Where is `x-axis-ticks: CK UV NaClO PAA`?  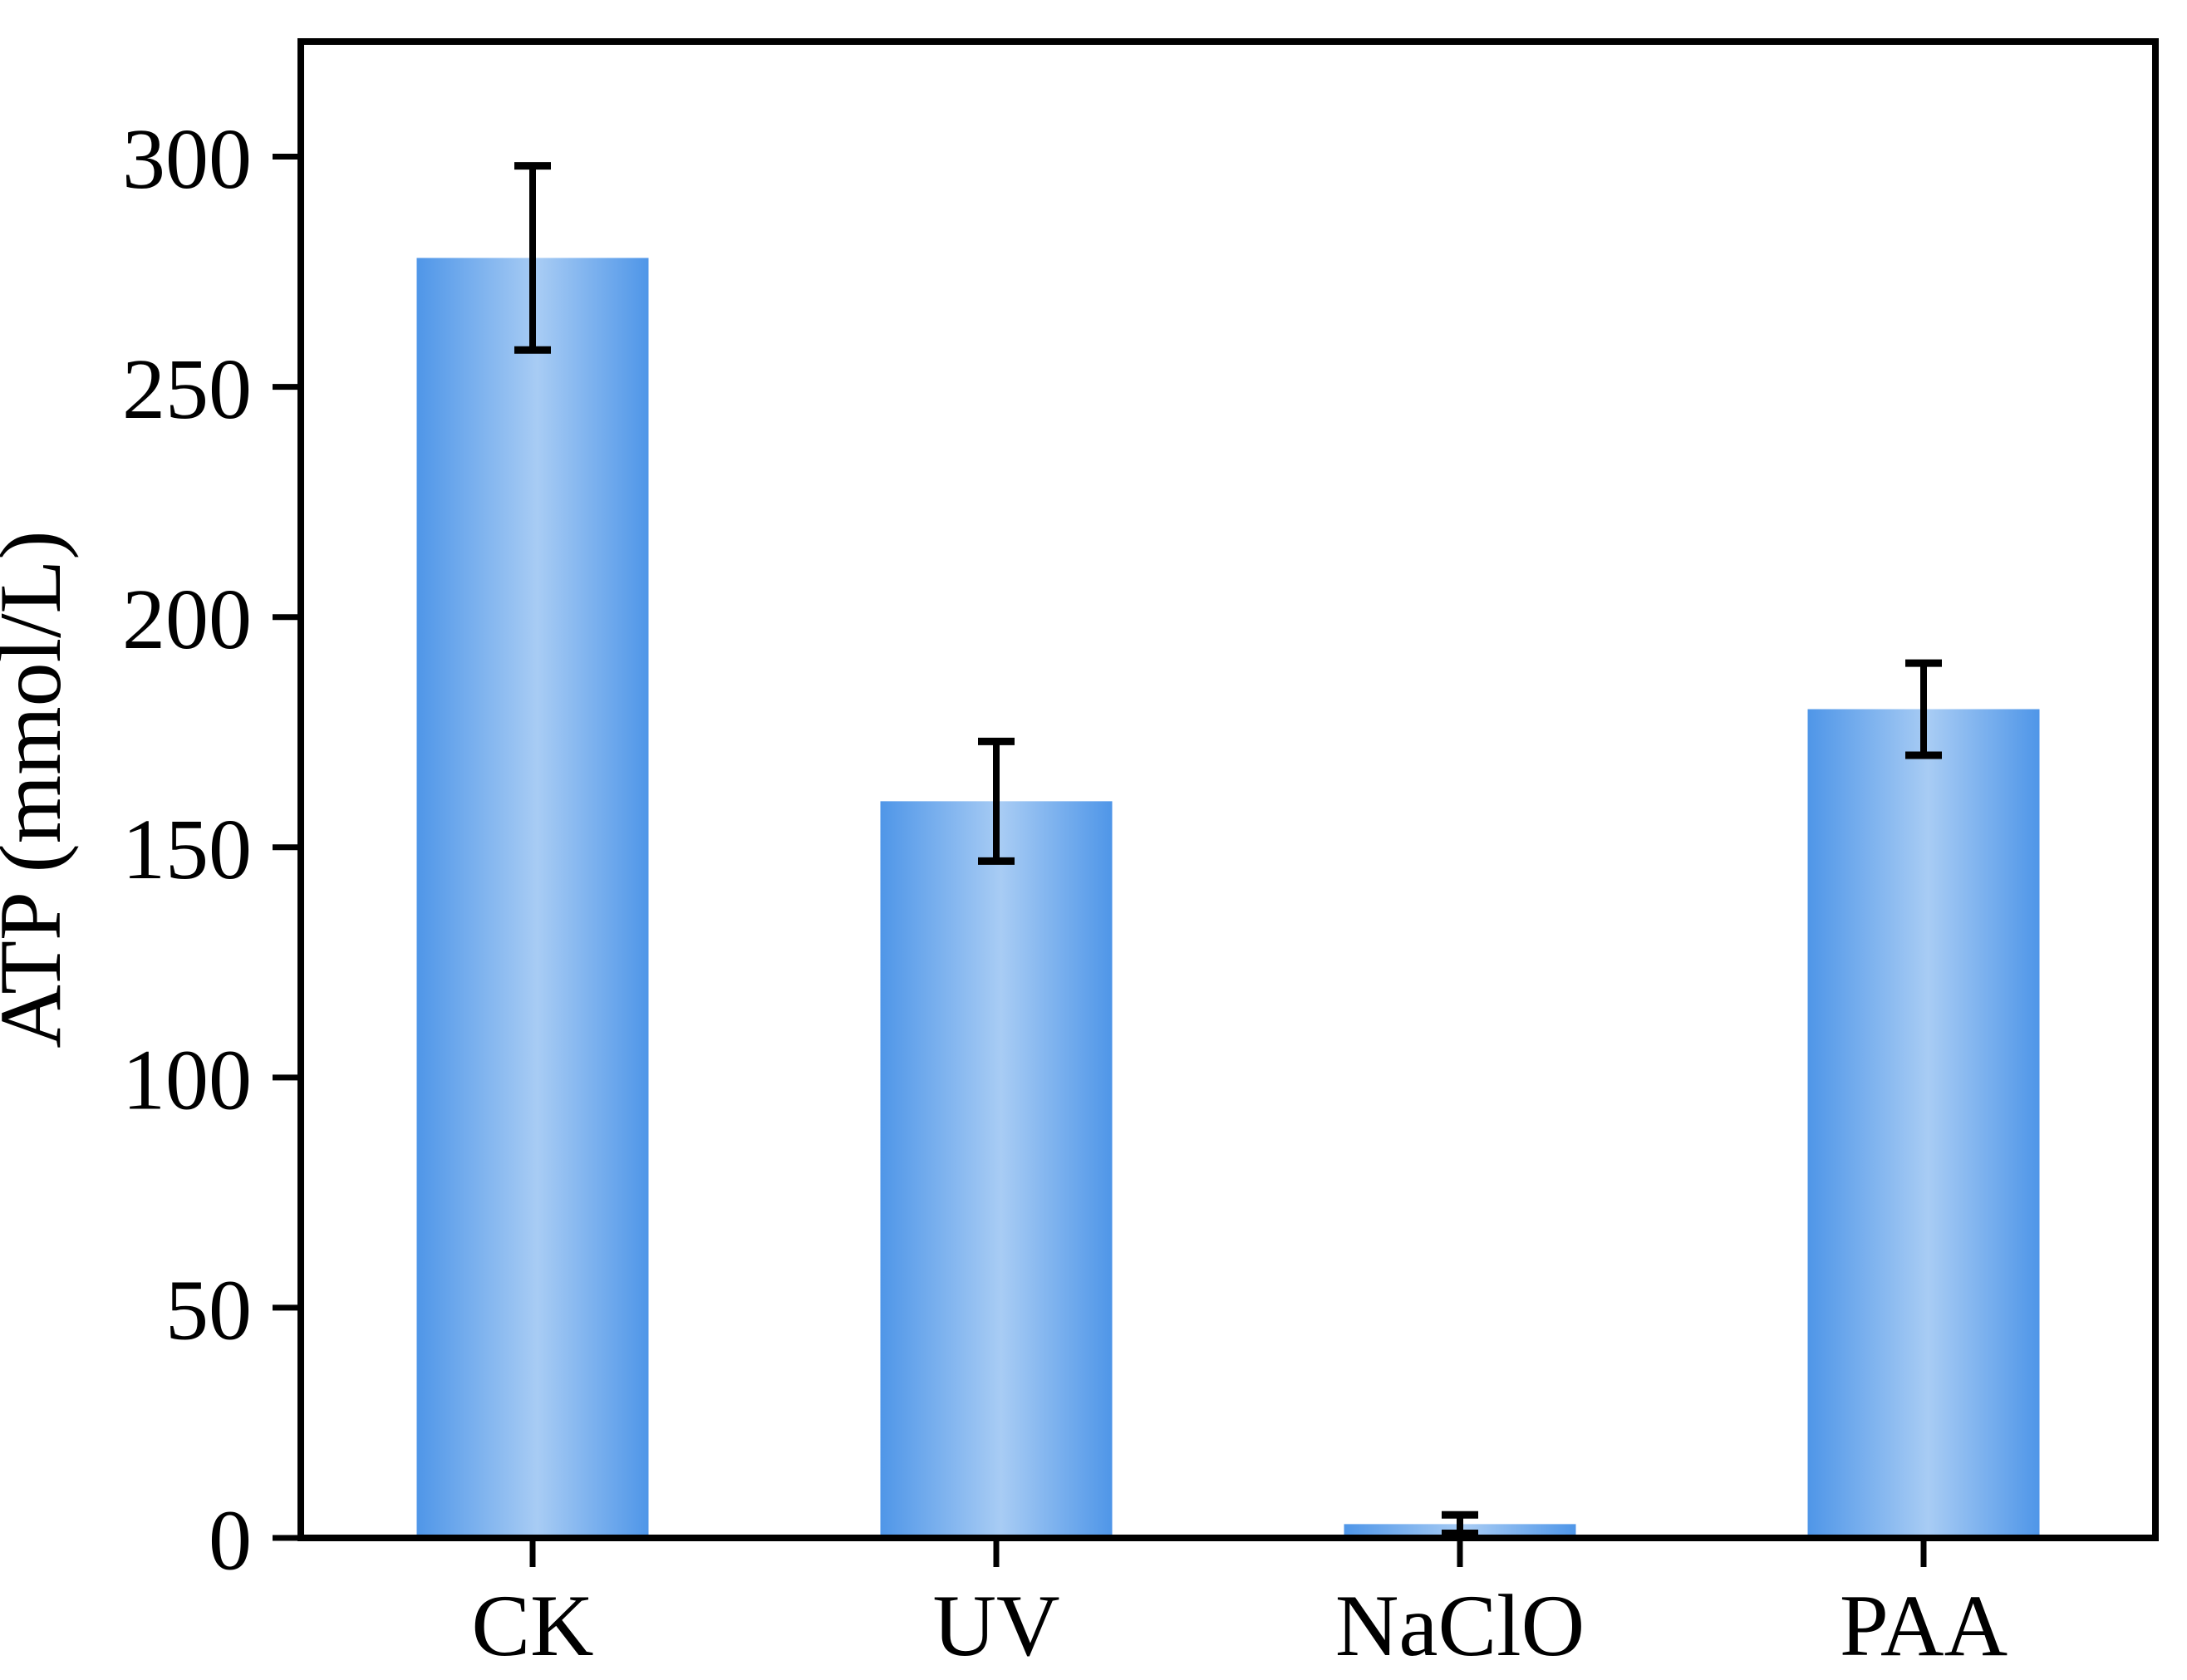 x-axis-ticks: CK UV NaClO PAA is located at coordinates (1239, 1606).